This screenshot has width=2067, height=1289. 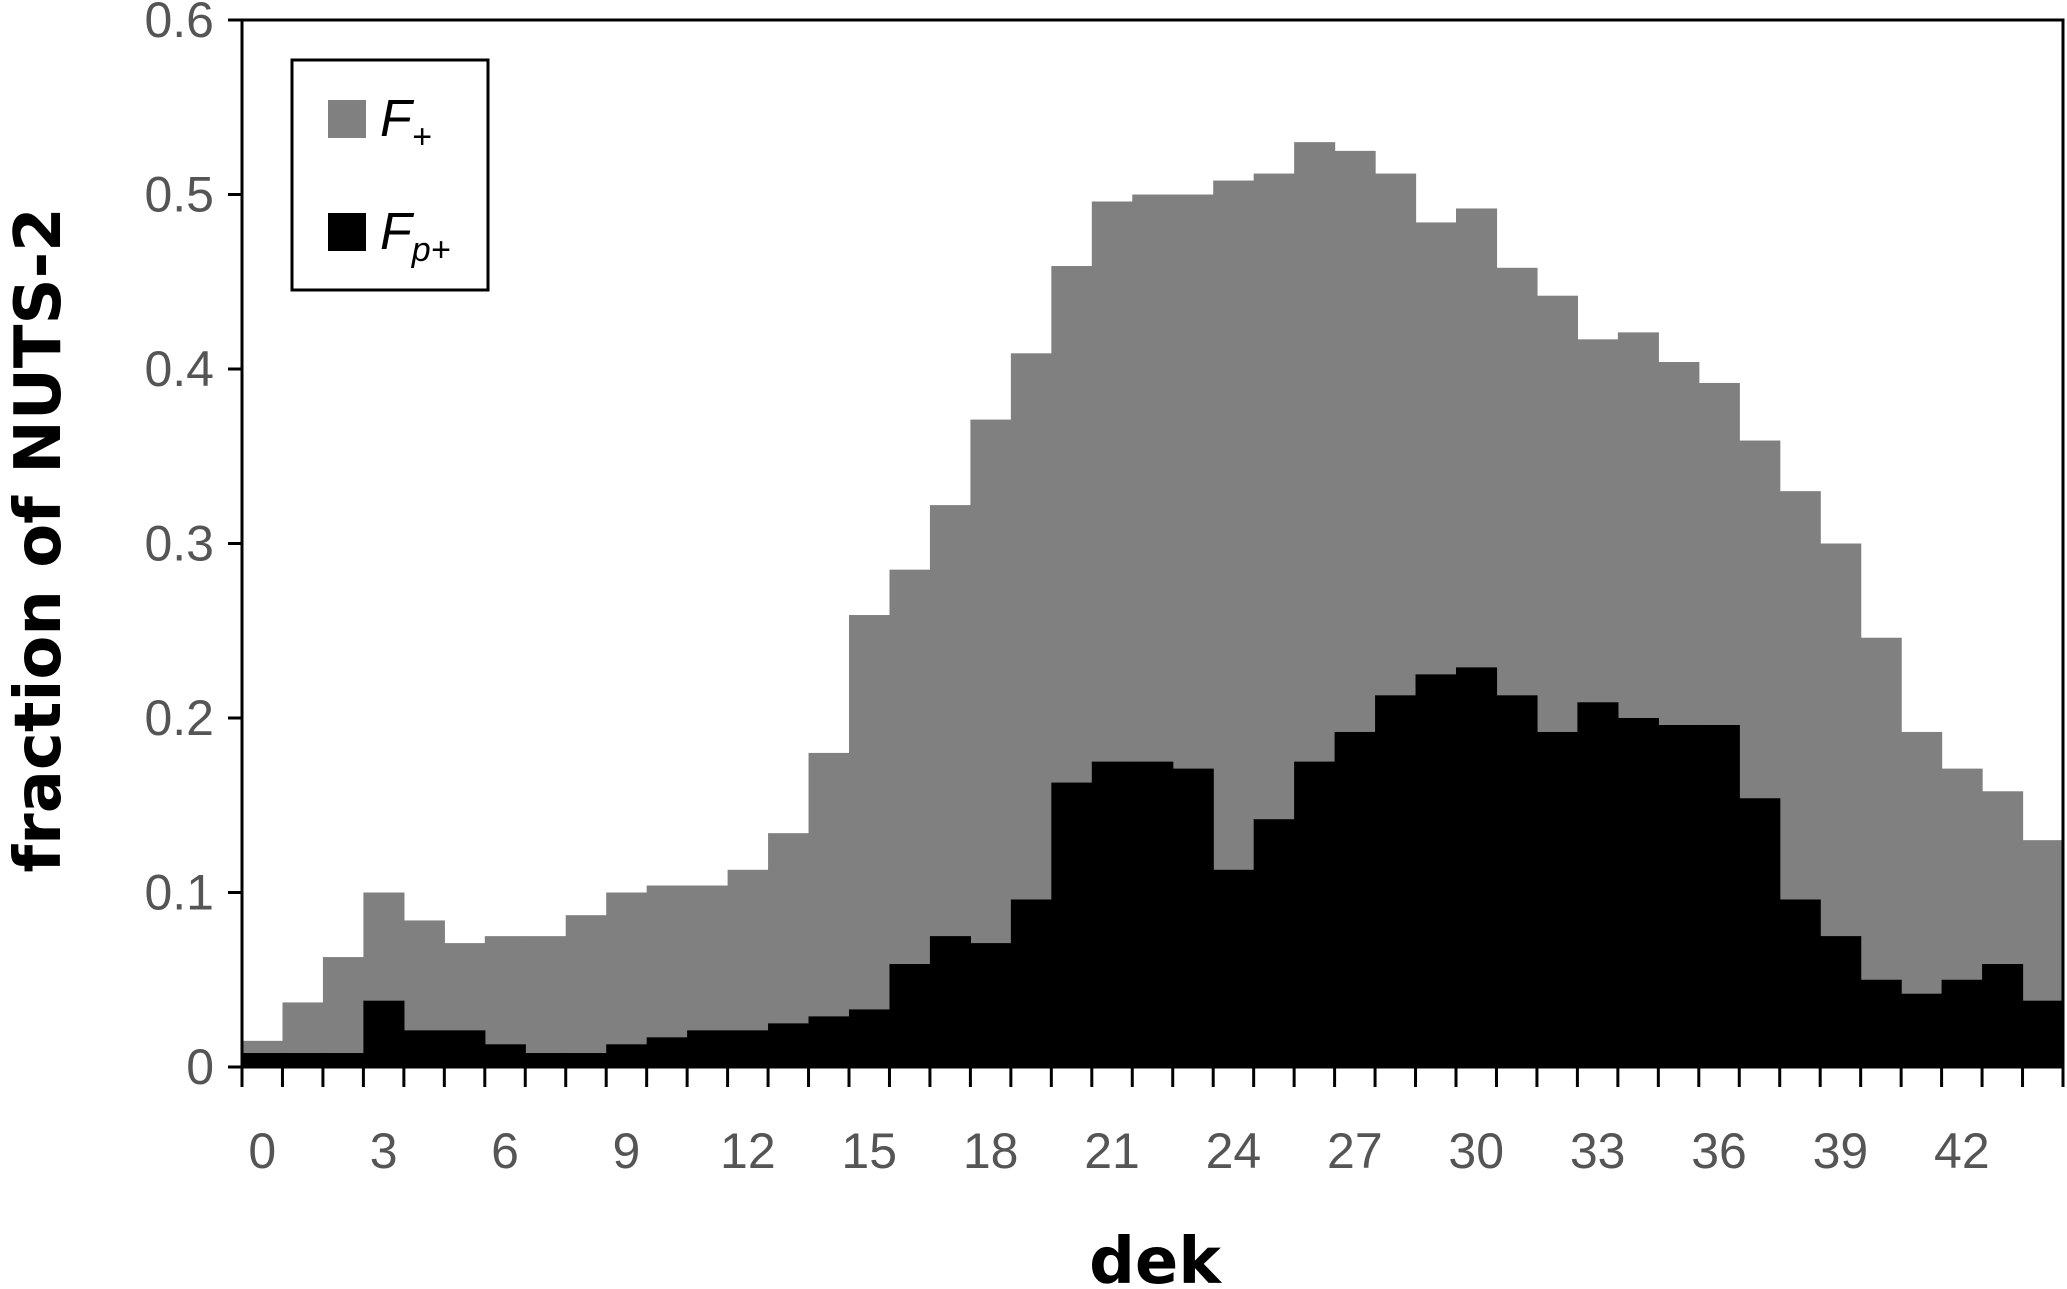 What do you see at coordinates (200, 1067) in the screenshot?
I see `y-tick-label-0: 0` at bounding box center [200, 1067].